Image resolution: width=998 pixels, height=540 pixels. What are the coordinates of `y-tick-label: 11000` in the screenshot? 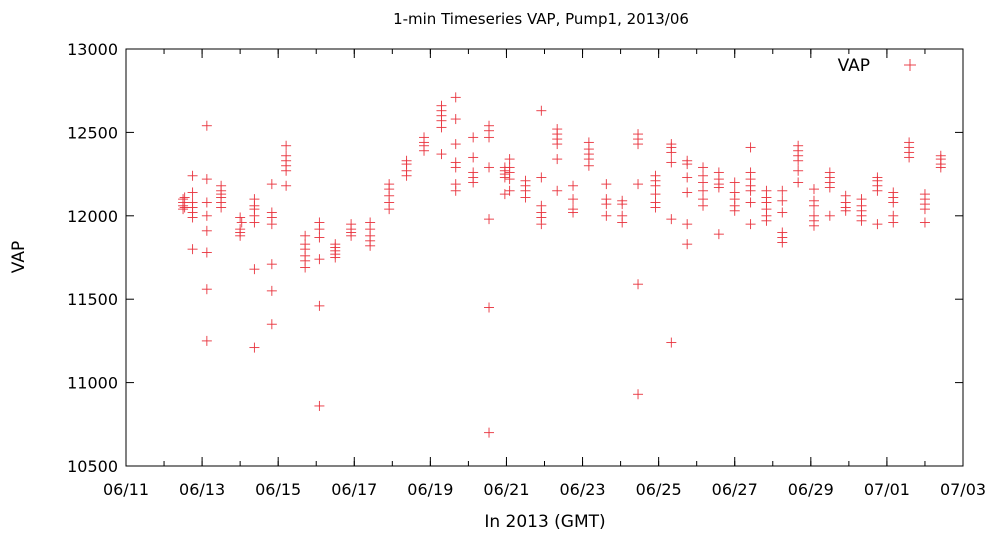 It's located at (92, 383).